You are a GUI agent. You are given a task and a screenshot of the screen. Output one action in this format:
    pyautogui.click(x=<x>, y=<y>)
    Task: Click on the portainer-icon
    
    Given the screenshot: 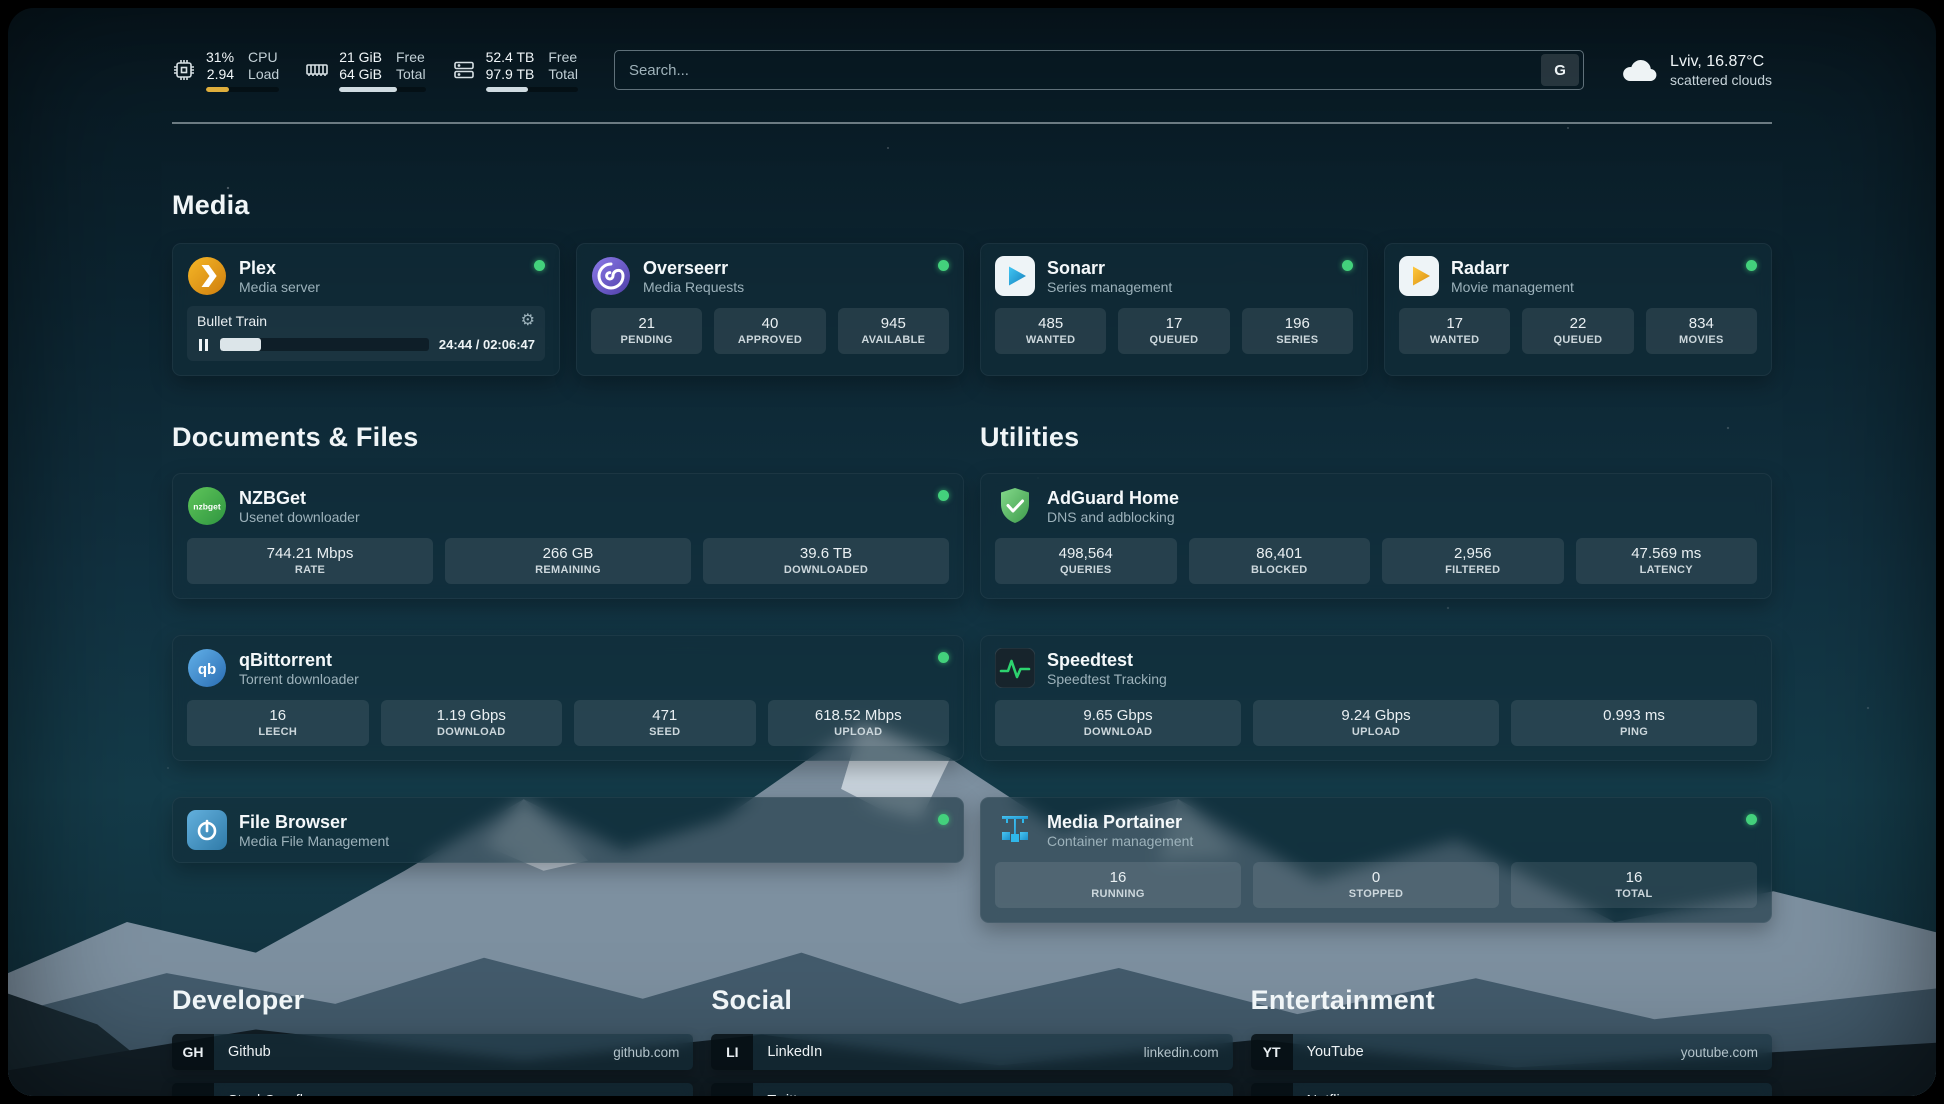 What is the action you would take?
    pyautogui.click(x=1015, y=829)
    